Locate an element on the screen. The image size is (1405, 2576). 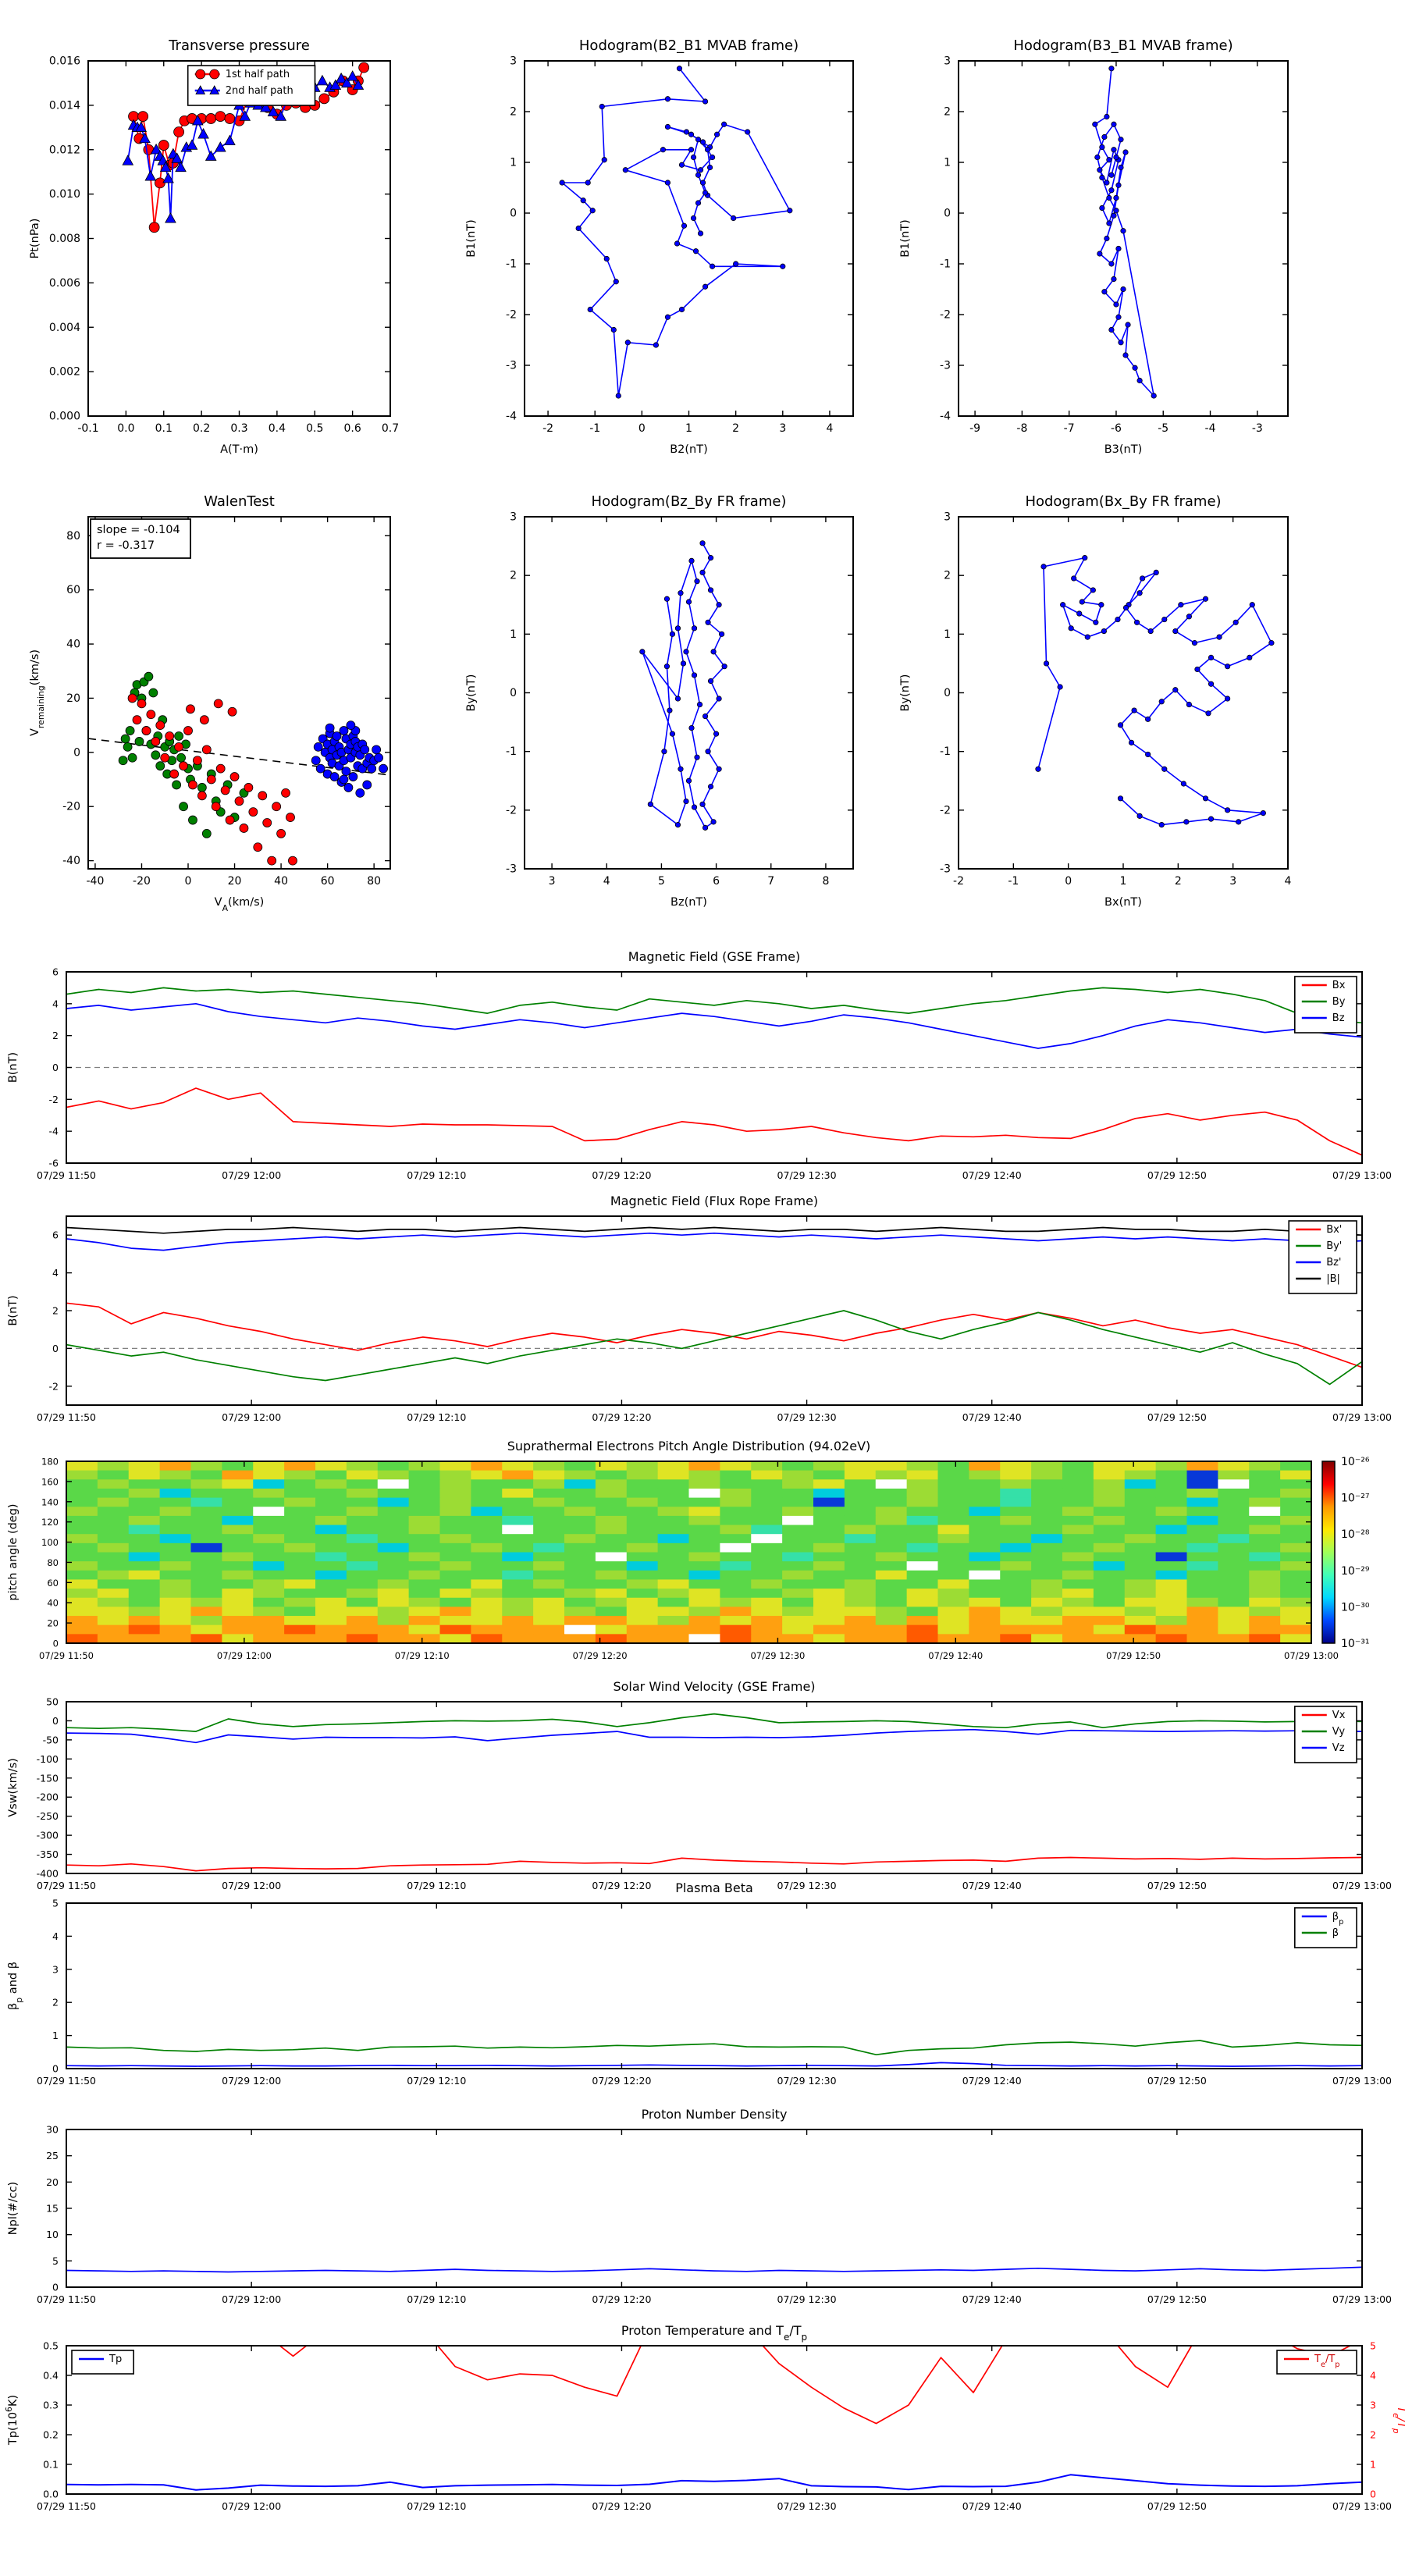
svg-text: 15 is located at coordinates (52, 2209).